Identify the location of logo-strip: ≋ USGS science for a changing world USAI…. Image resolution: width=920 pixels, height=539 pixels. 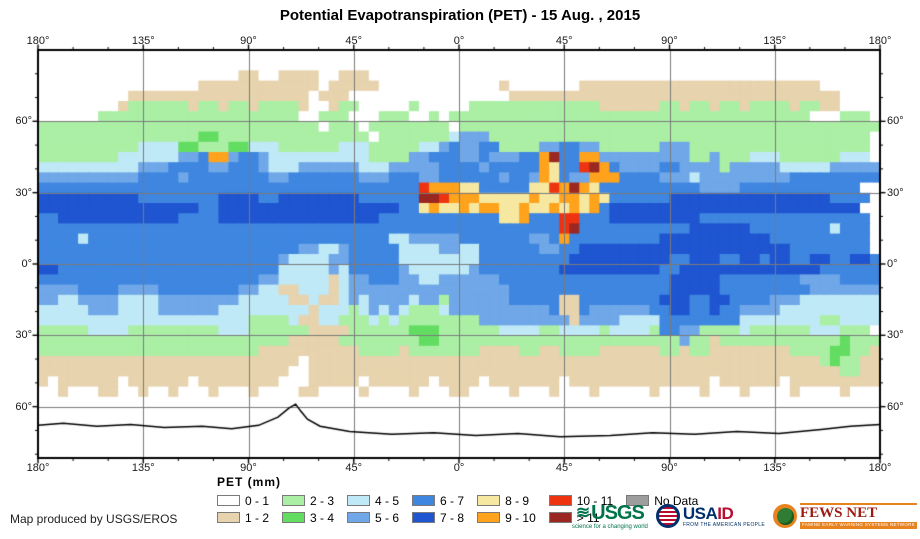
(744, 516).